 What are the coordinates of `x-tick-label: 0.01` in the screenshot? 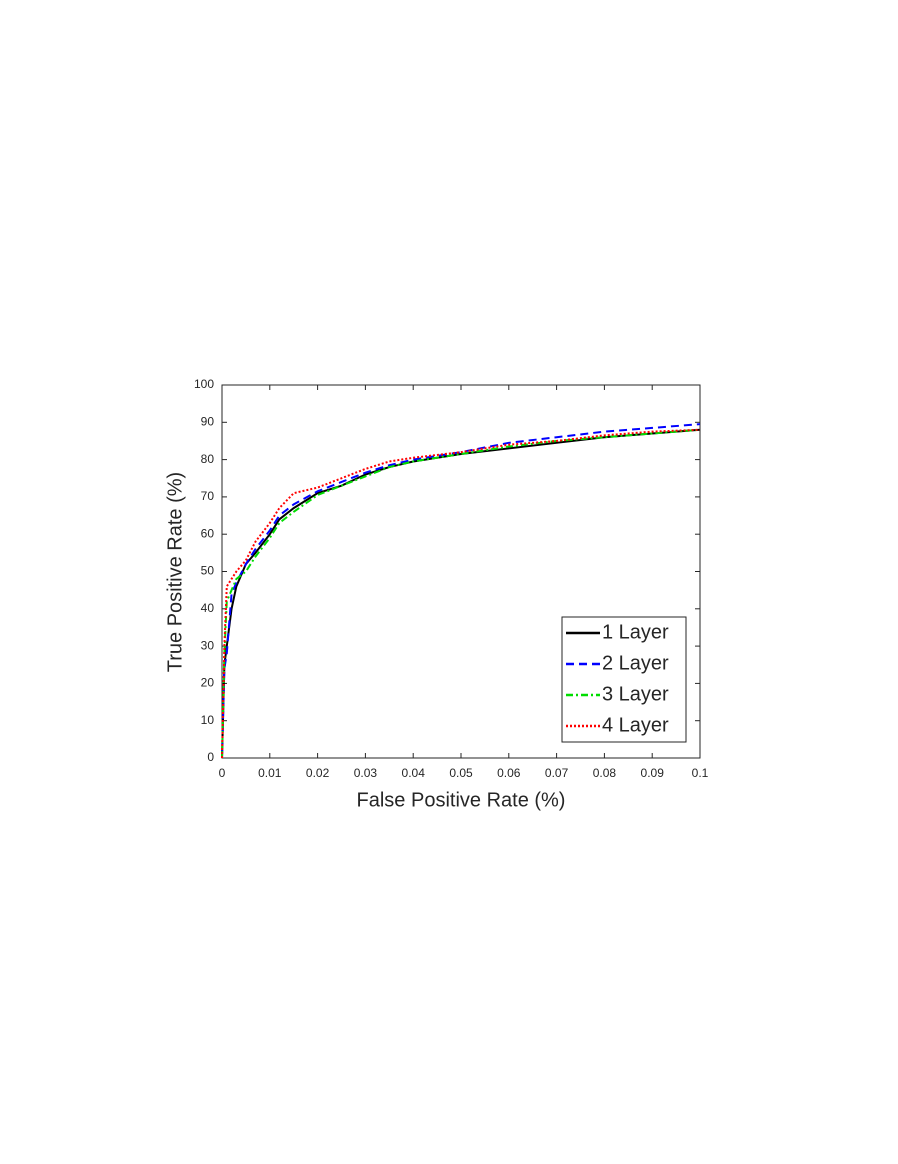 It's located at (270, 773).